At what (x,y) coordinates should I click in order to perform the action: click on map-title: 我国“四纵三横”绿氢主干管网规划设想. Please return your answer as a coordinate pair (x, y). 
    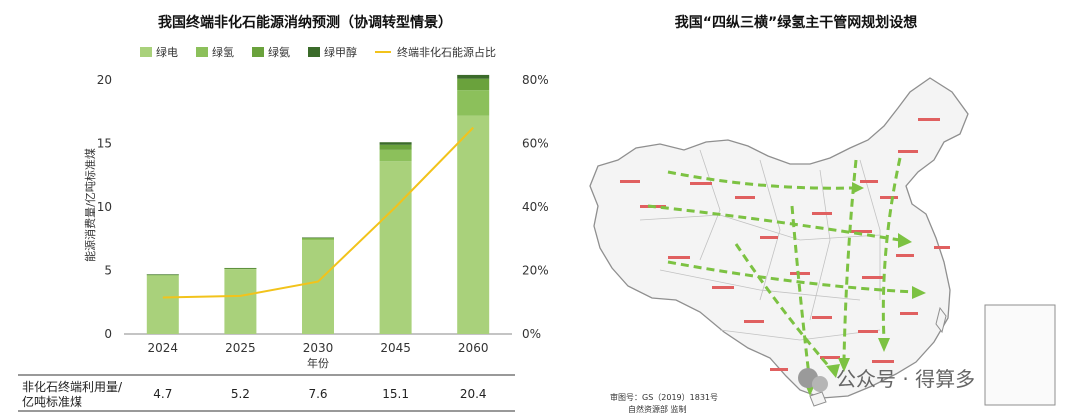
    Looking at the image, I should click on (796, 22).